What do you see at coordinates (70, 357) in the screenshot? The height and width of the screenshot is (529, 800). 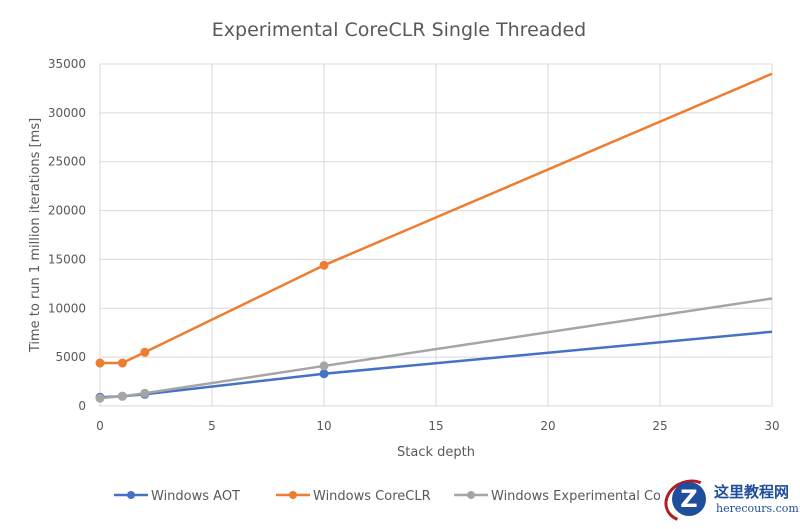 I see `y-tick-label: 5000` at bounding box center [70, 357].